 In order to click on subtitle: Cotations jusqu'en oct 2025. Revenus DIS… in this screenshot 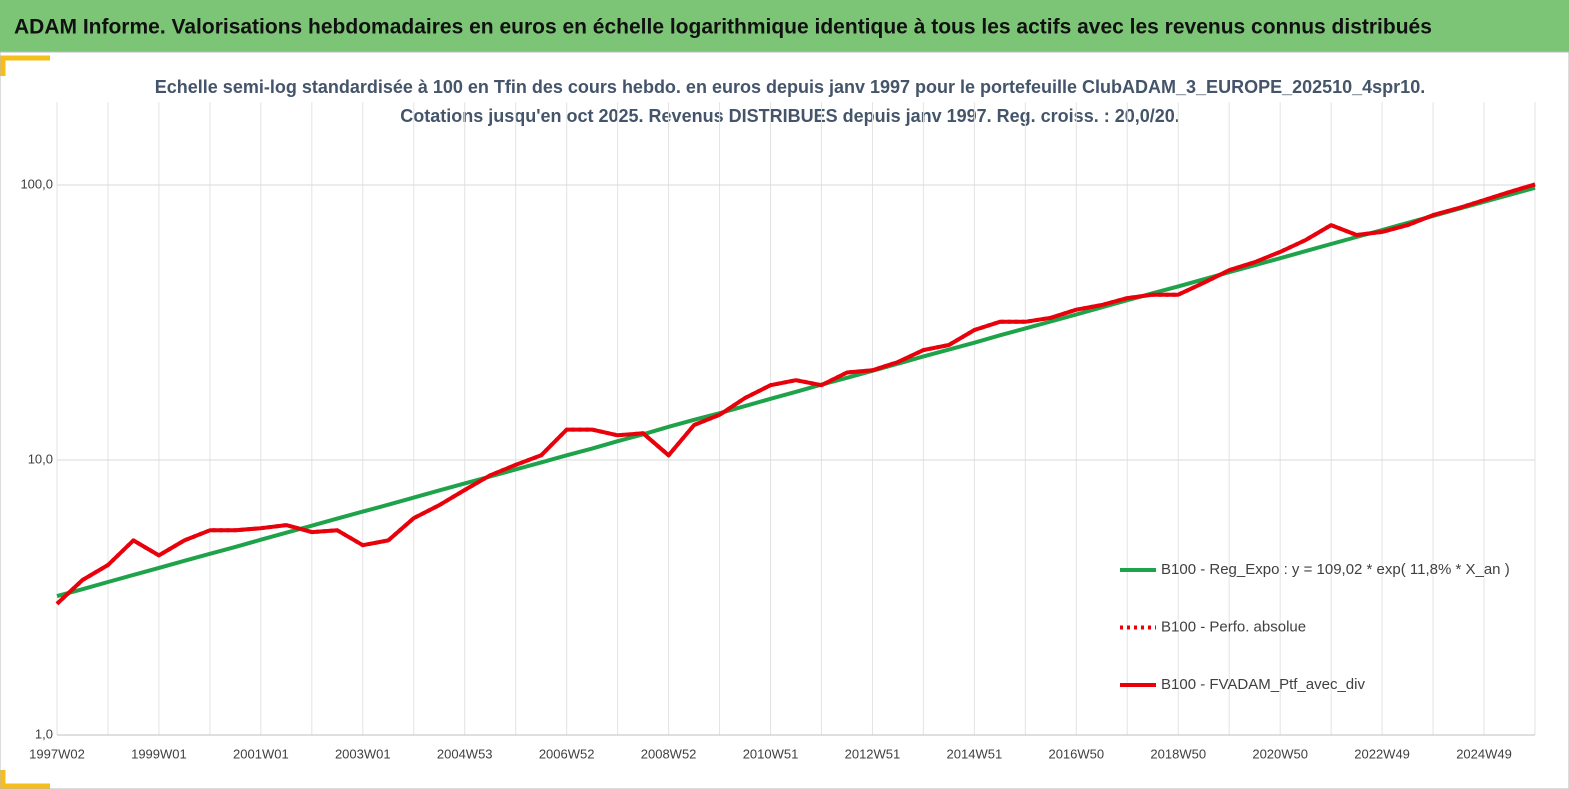, I will do `click(790, 116)`.